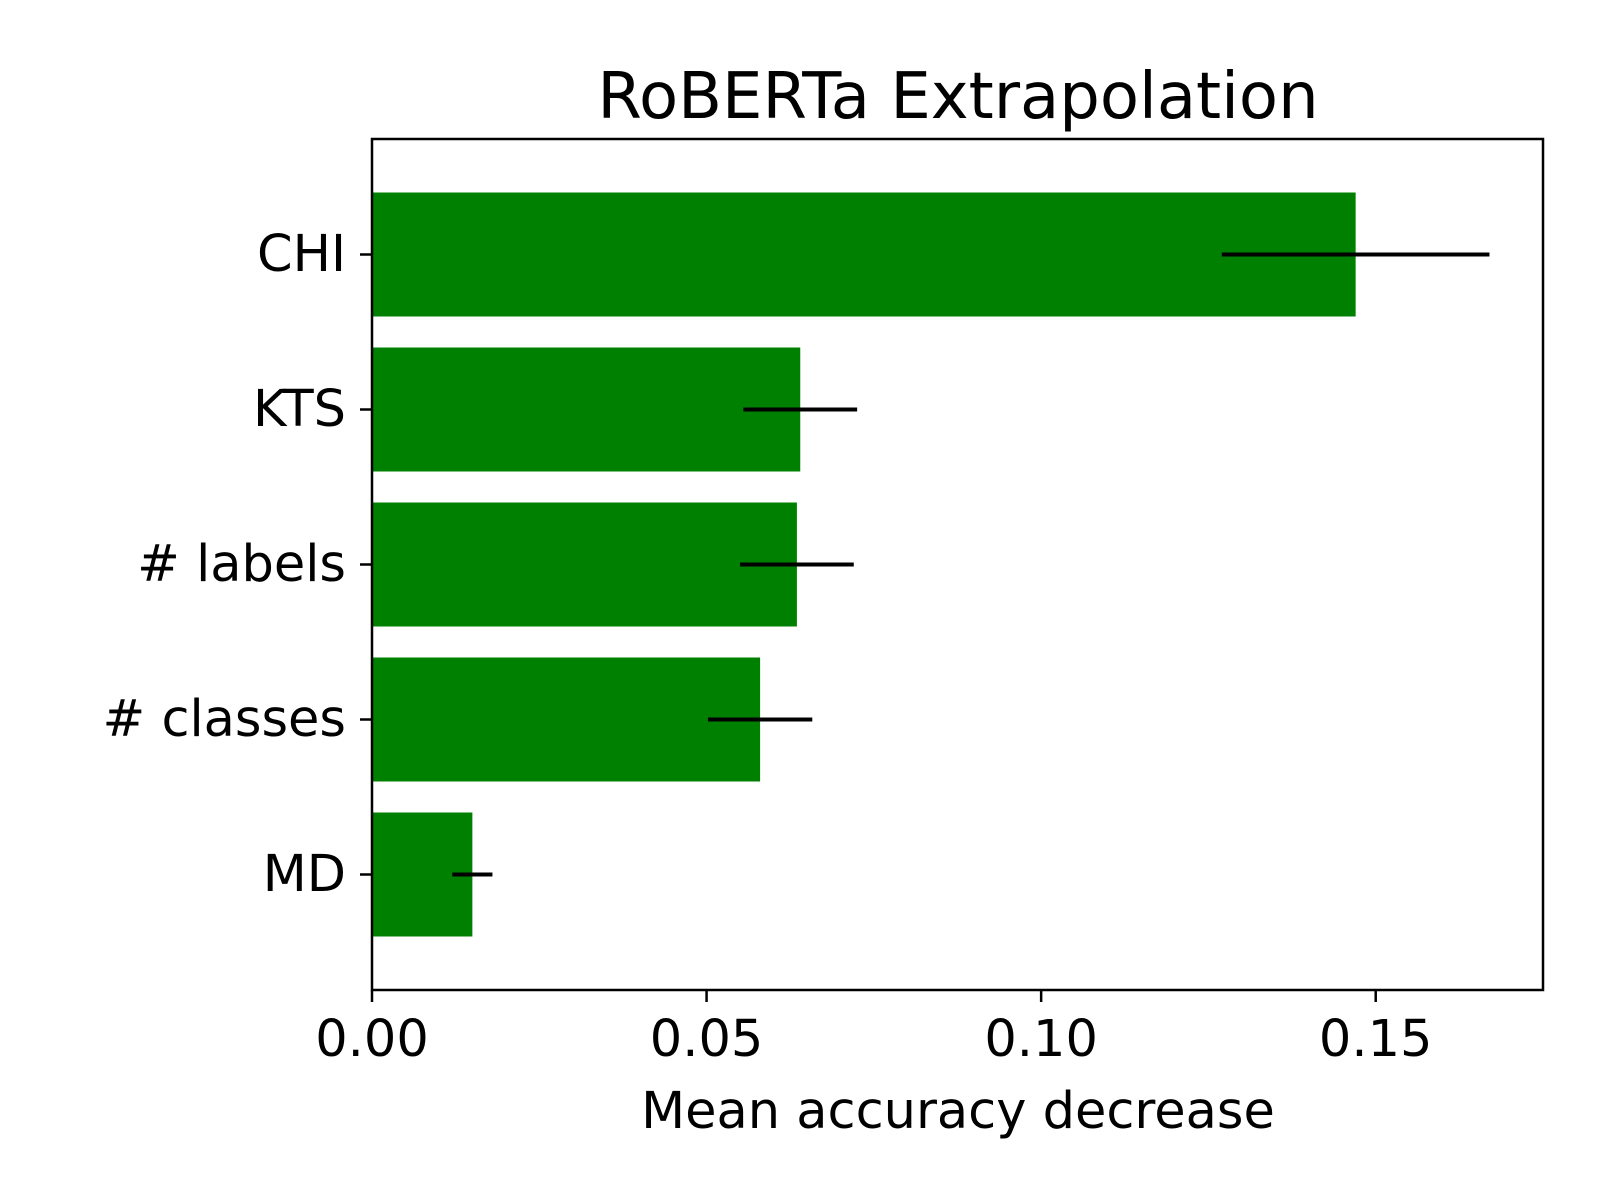 This screenshot has height=1200, width=1600. Describe the element at coordinates (299, 409) in the screenshot. I see `y-tick-label-1: KTS` at that location.